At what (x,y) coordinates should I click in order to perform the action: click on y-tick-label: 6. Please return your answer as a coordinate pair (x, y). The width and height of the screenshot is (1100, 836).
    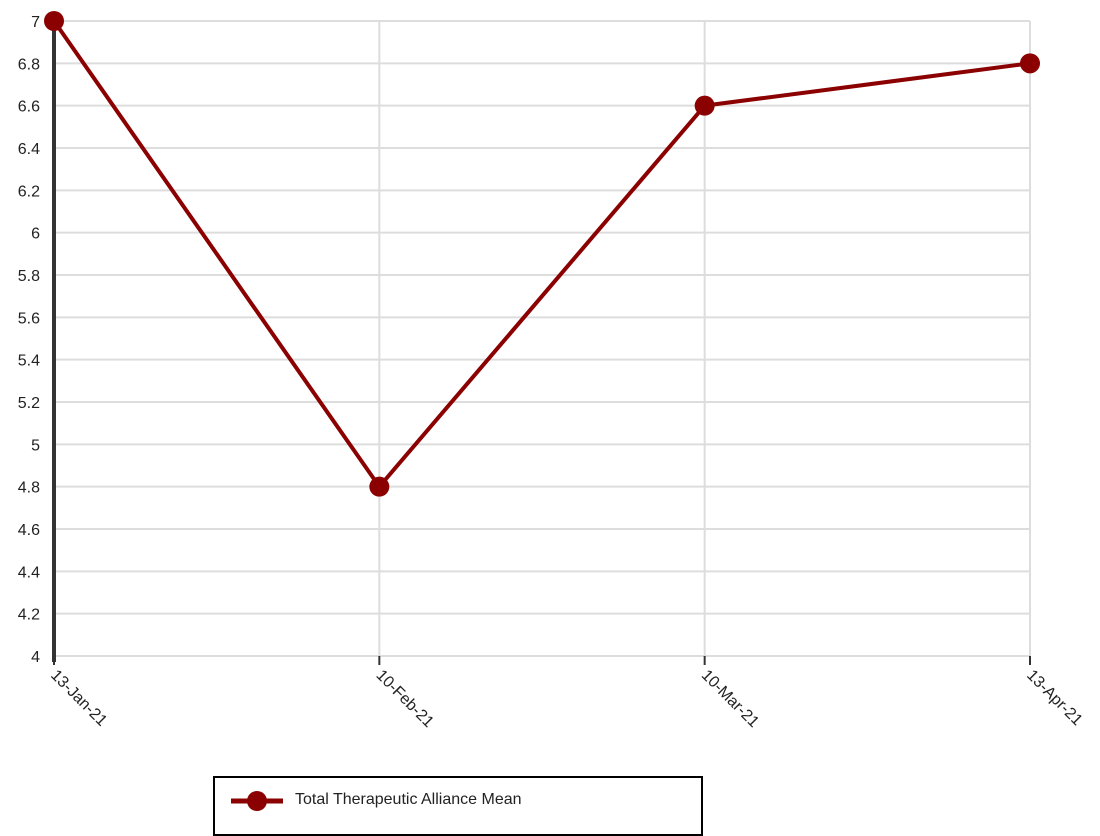
    Looking at the image, I should click on (35, 234).